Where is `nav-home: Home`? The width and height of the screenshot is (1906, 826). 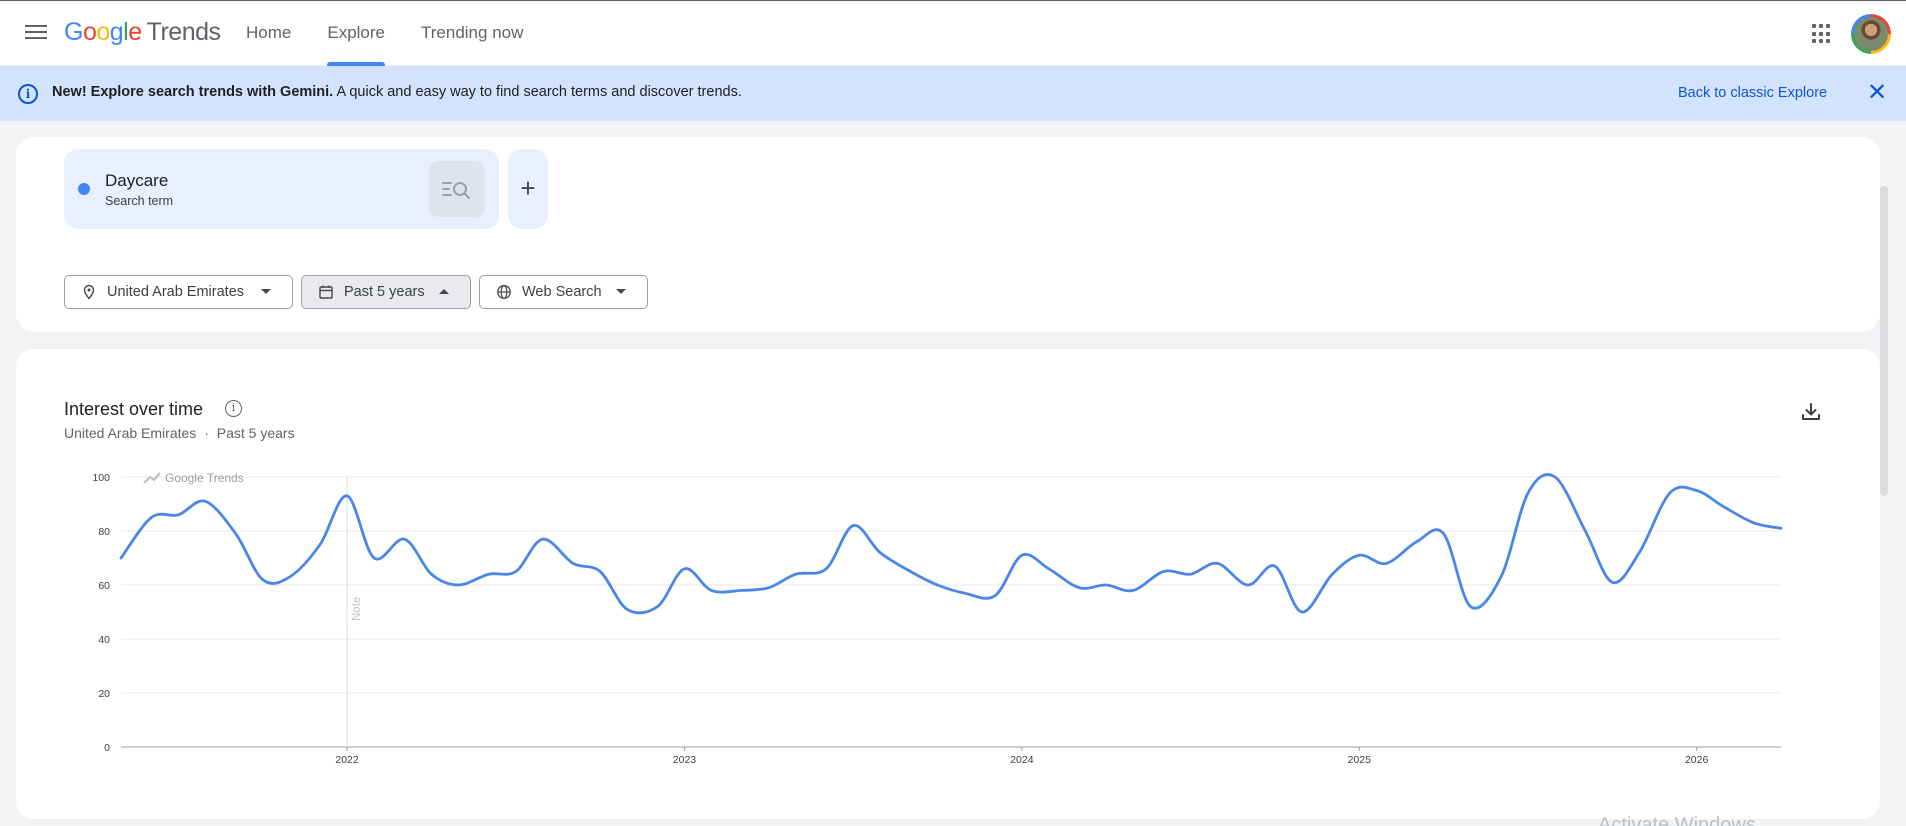 nav-home: Home is located at coordinates (269, 32).